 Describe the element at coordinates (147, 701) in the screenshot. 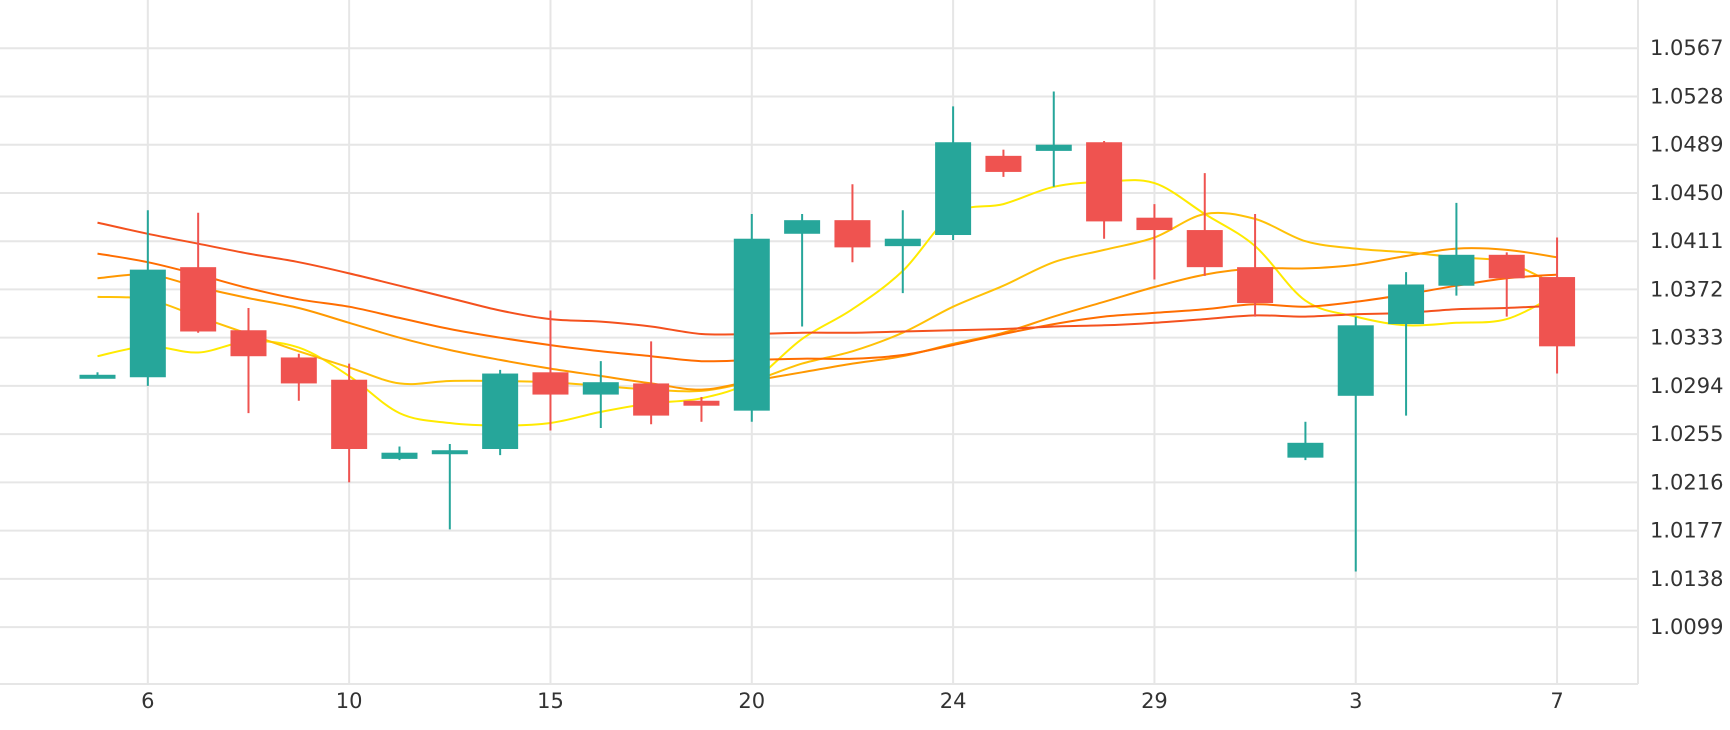

I see `x-tick-label: 6` at that location.